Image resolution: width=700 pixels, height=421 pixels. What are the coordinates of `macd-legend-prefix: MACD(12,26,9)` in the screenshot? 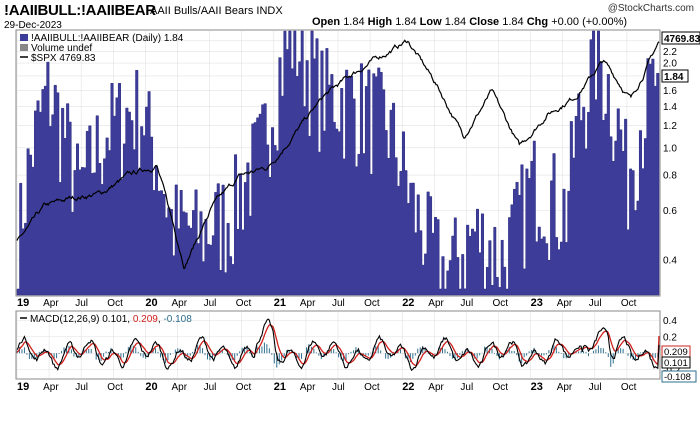 It's located at (64, 319).